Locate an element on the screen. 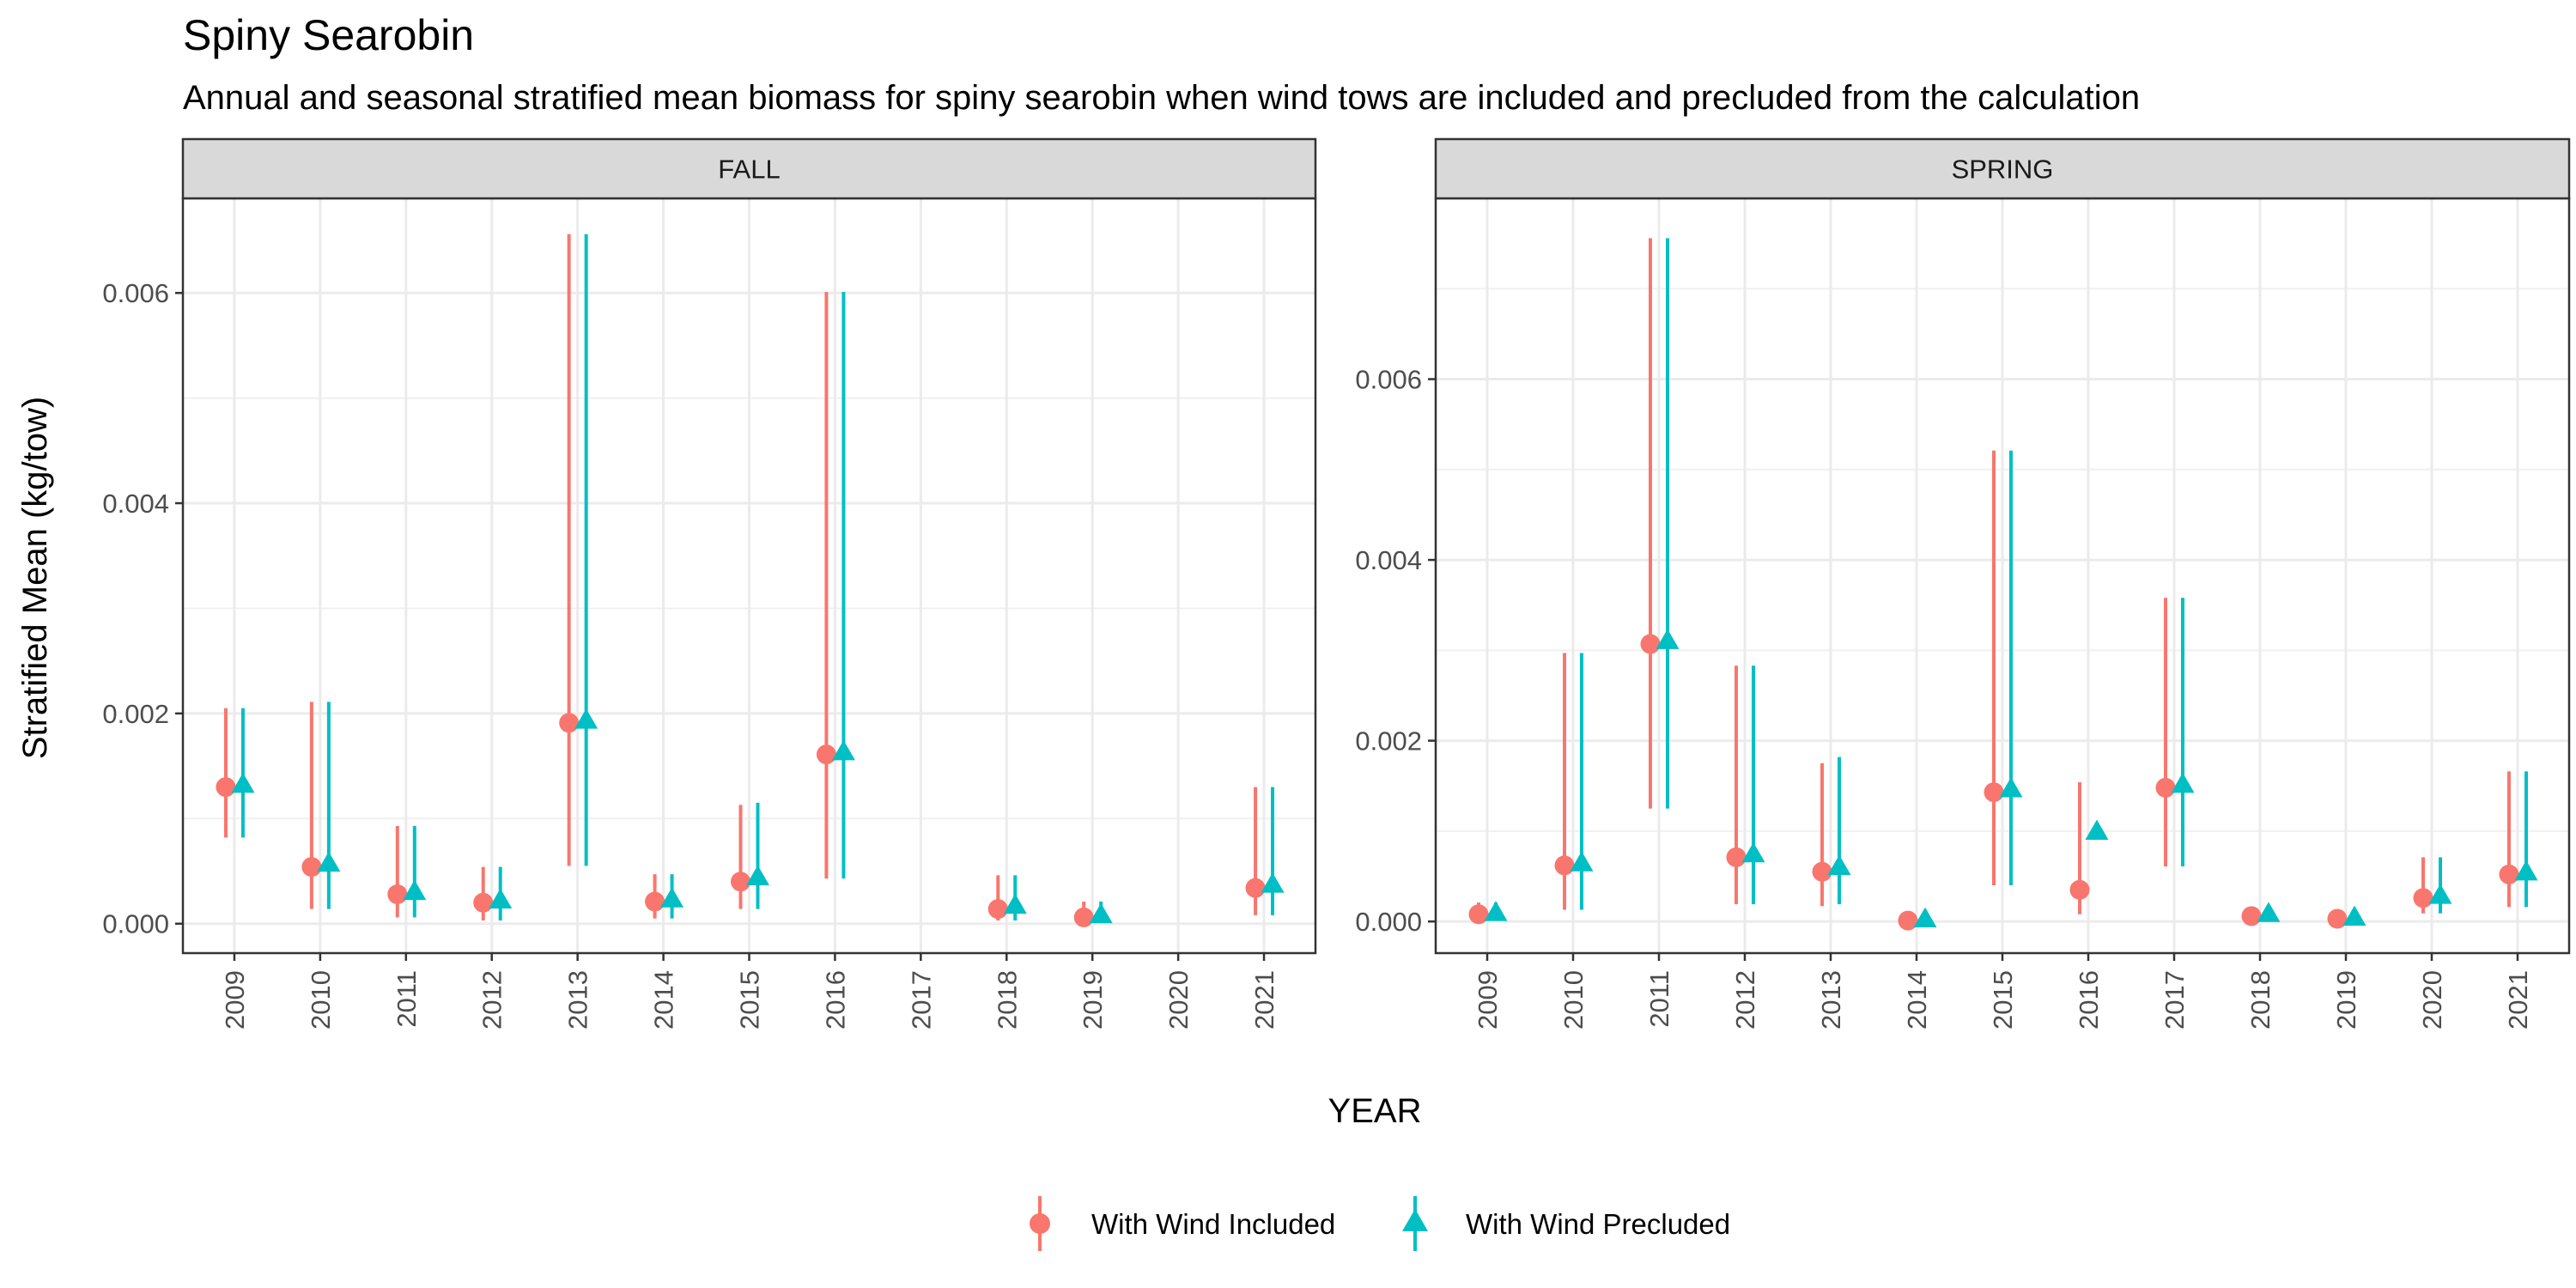  chart-title: Spiny Searobin is located at coordinates (328, 35).